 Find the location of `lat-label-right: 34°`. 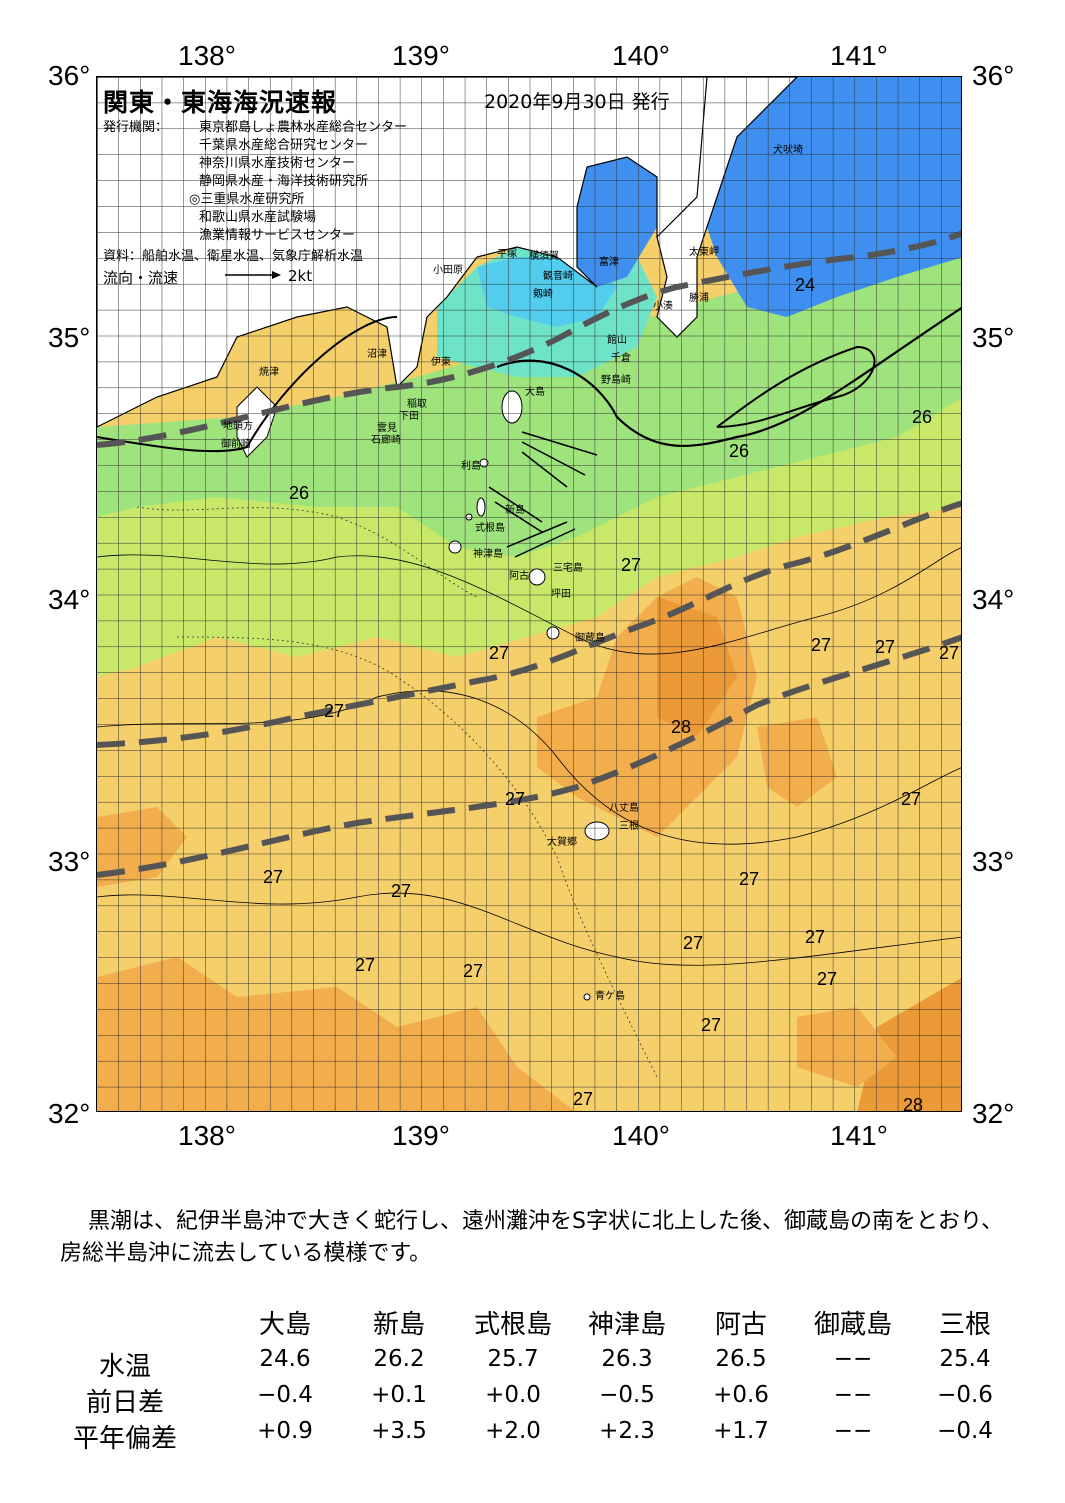

lat-label-right: 34° is located at coordinates (993, 599).